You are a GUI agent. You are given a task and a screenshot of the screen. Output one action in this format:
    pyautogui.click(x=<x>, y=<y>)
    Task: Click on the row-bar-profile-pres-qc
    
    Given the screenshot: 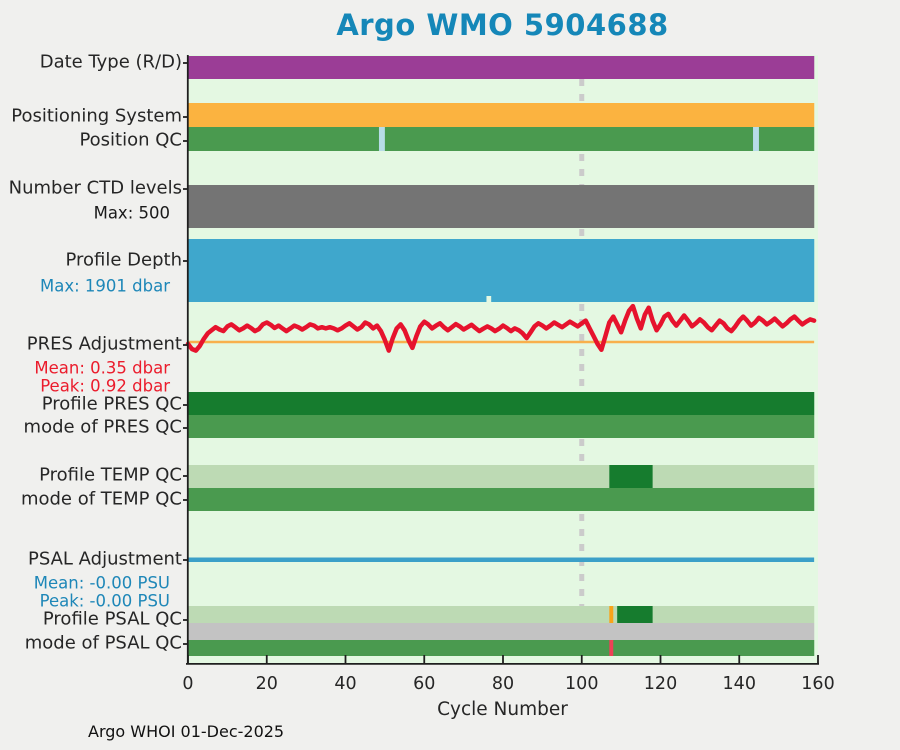 What is the action you would take?
    pyautogui.click(x=501, y=403)
    